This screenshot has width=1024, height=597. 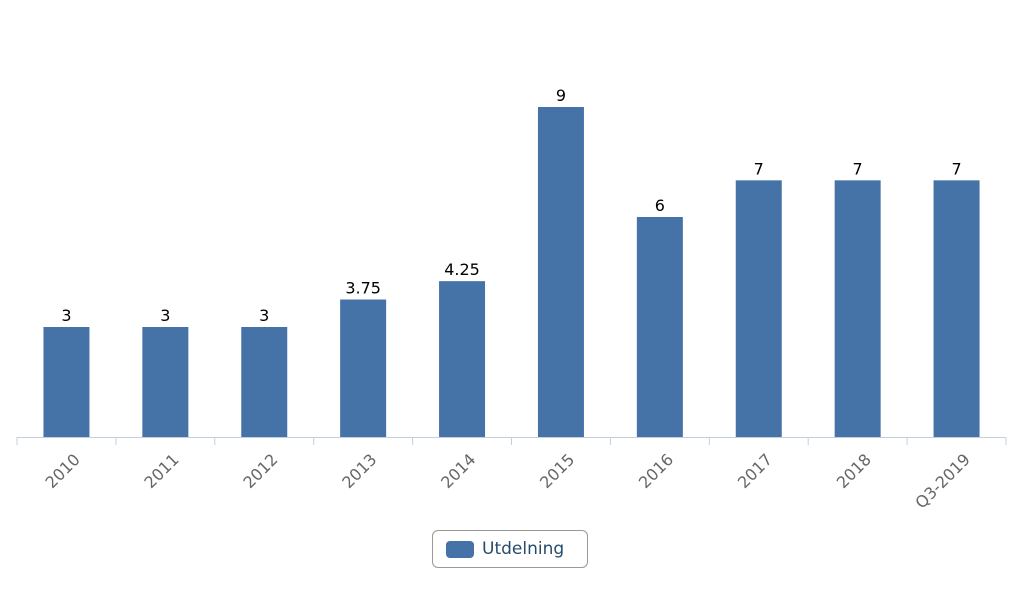 I want to click on bar-2015, so click(x=560, y=272).